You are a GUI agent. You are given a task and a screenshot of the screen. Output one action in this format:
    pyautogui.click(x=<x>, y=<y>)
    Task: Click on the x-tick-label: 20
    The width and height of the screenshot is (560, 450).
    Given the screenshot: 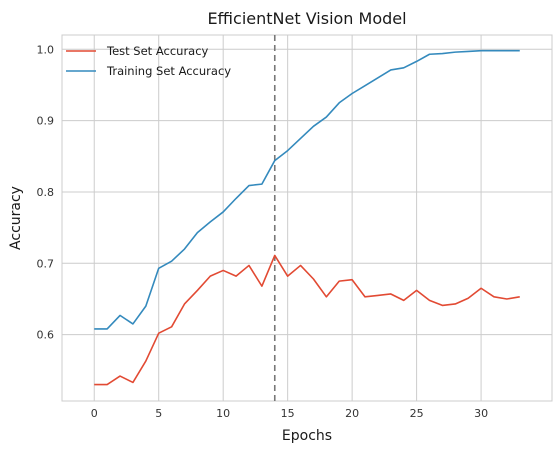 What is the action you would take?
    pyautogui.click(x=352, y=413)
    